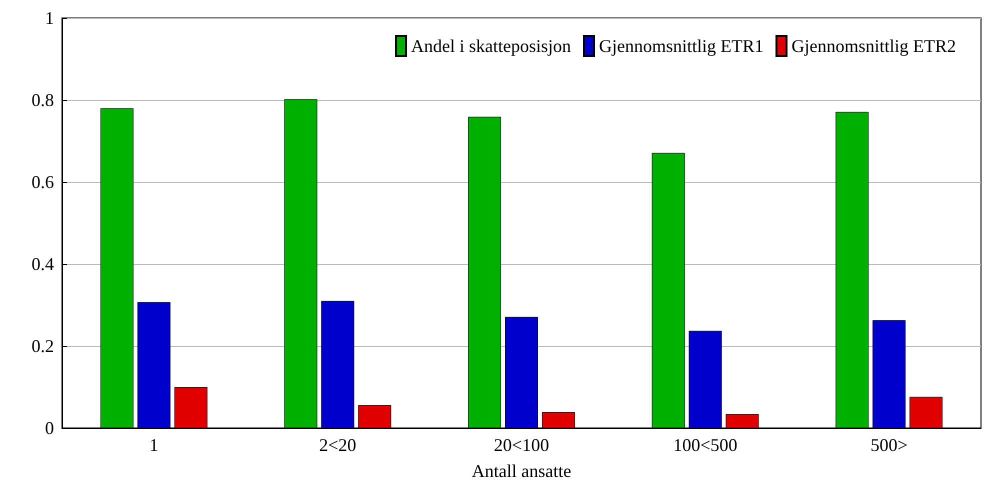  Describe the element at coordinates (337, 445) in the screenshot. I see `x-tick-label: 2<20` at that location.